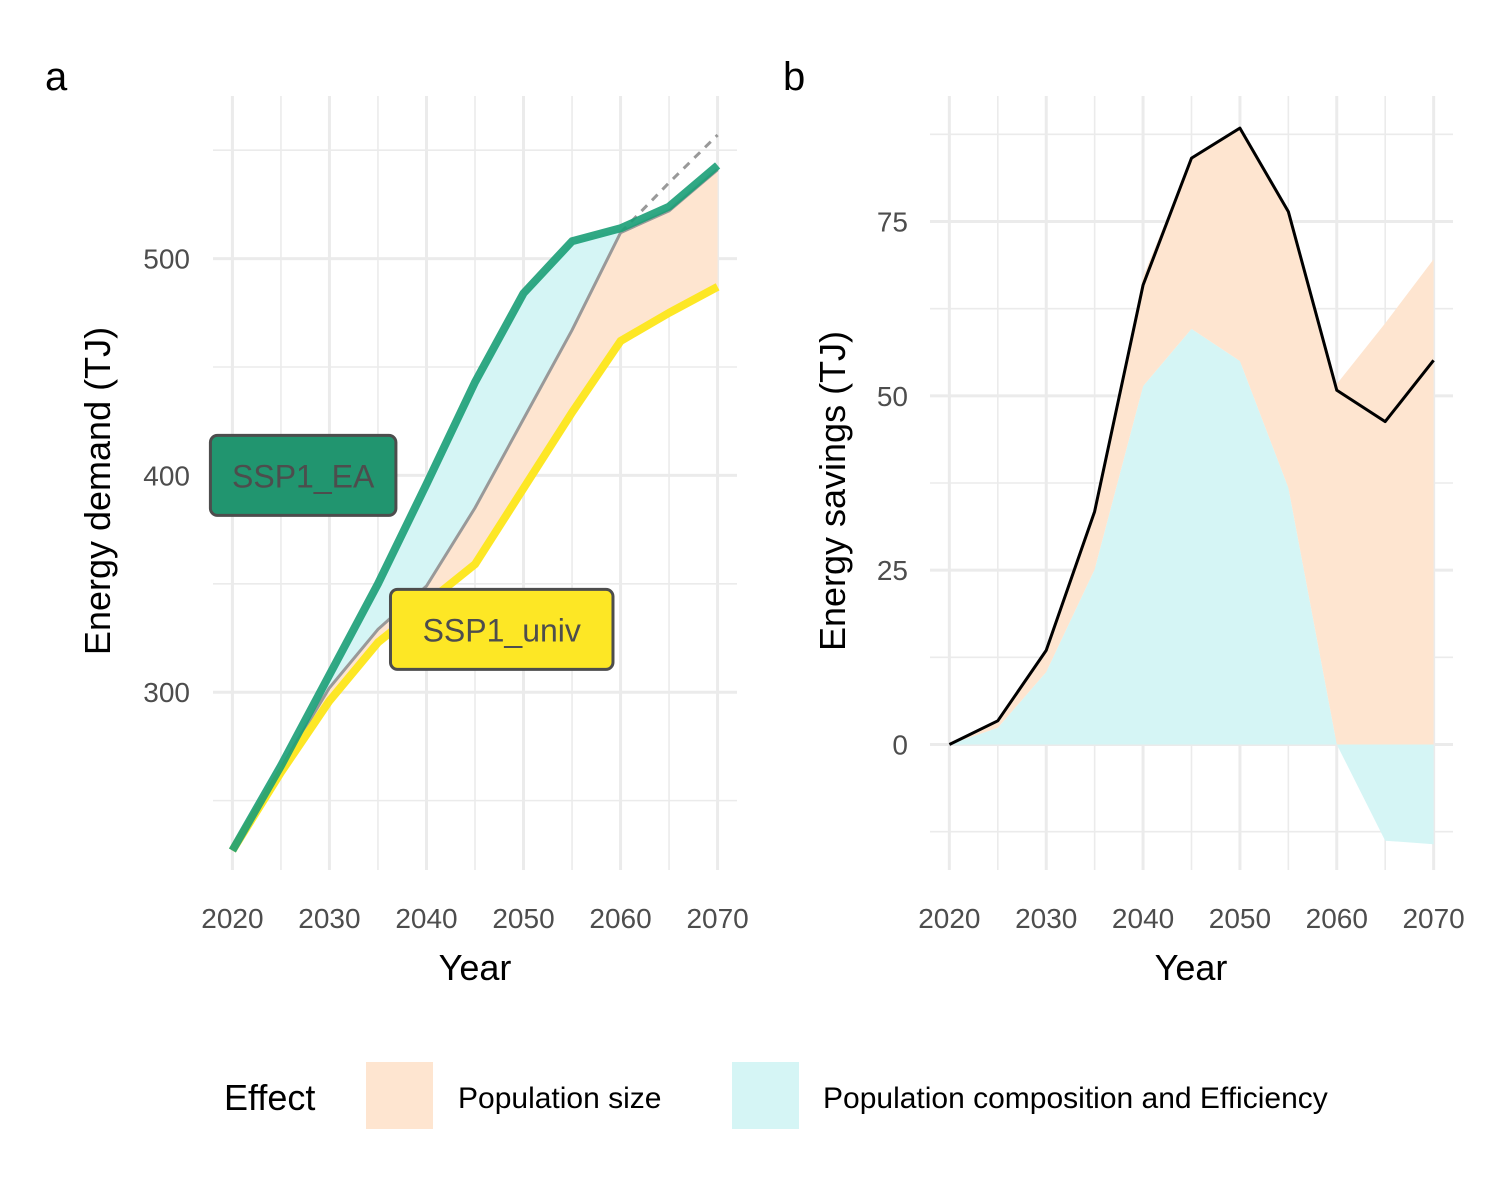 The height and width of the screenshot is (1200, 1500). I want to click on panel-b-y-ticks: 0 25 50 75, so click(892, 484).